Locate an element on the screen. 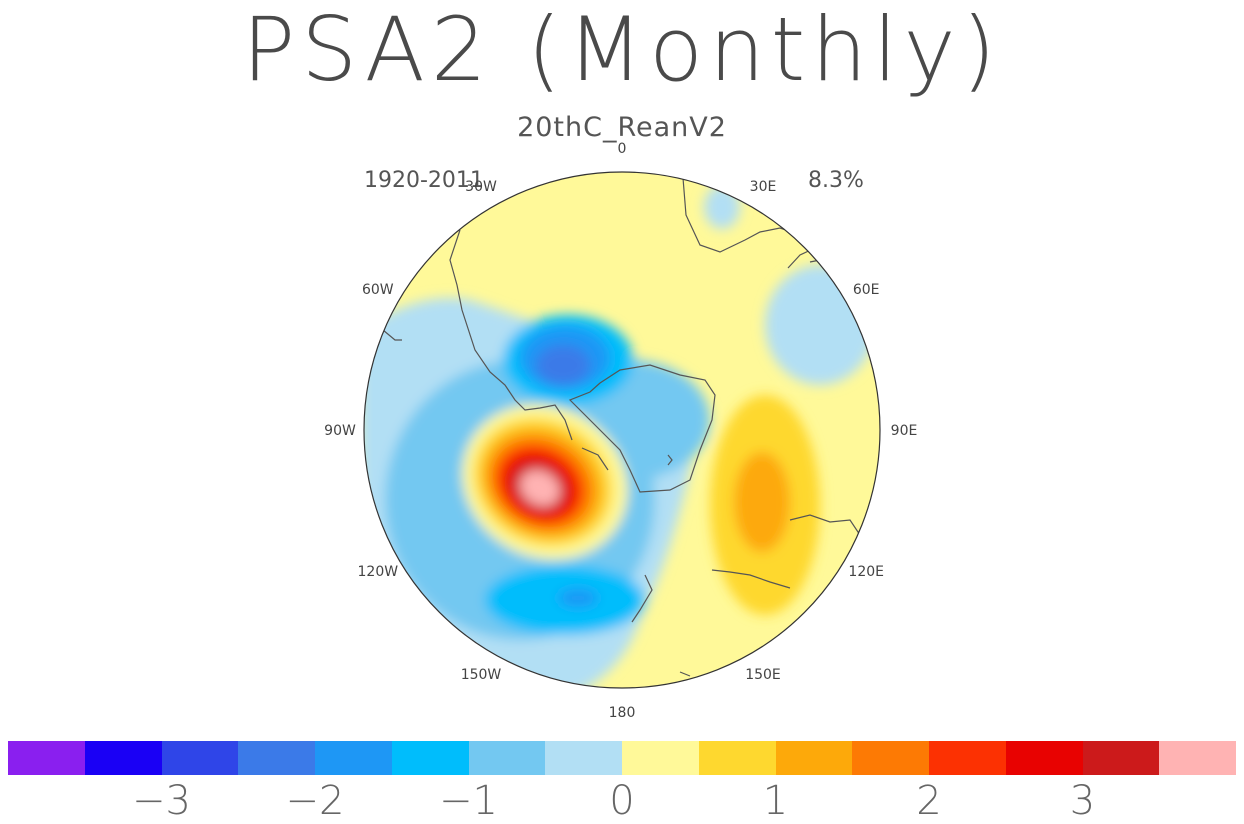  anomaly-east-high-core is located at coordinates (762, 502).